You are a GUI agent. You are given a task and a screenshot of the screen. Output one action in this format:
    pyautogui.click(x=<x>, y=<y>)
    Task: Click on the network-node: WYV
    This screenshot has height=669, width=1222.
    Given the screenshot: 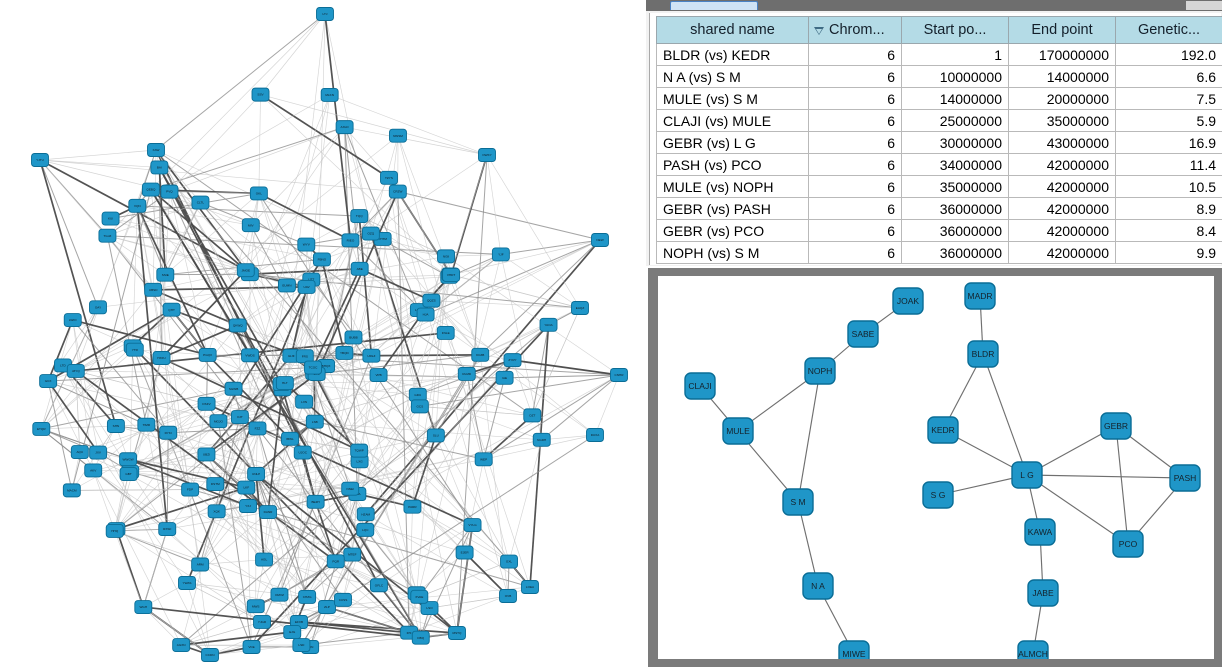 What is the action you would take?
    pyautogui.click(x=306, y=244)
    